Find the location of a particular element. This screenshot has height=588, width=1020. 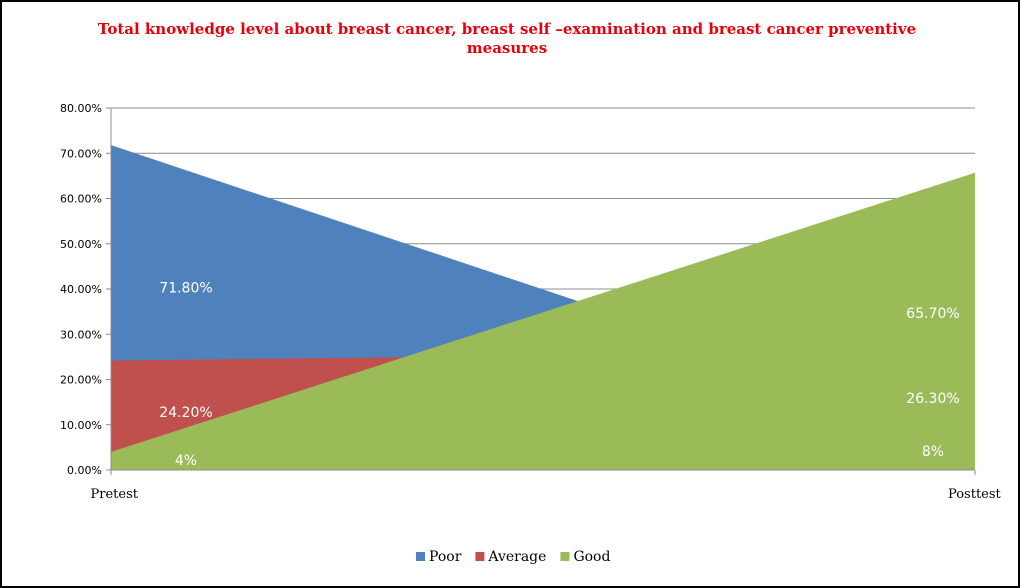

data-label-average: 26.30% is located at coordinates (932, 399).